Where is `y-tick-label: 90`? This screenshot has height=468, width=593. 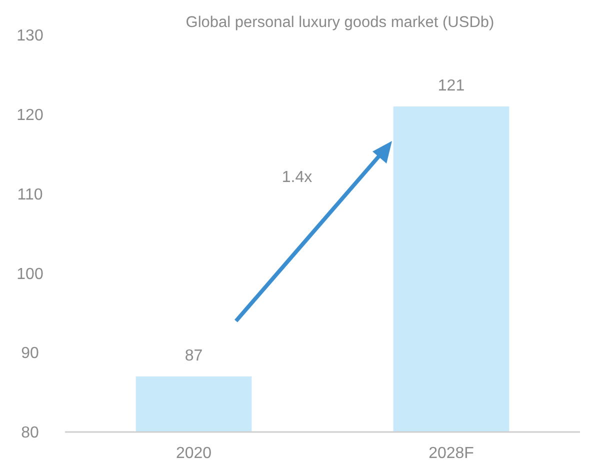
y-tick-label: 90 is located at coordinates (30, 353).